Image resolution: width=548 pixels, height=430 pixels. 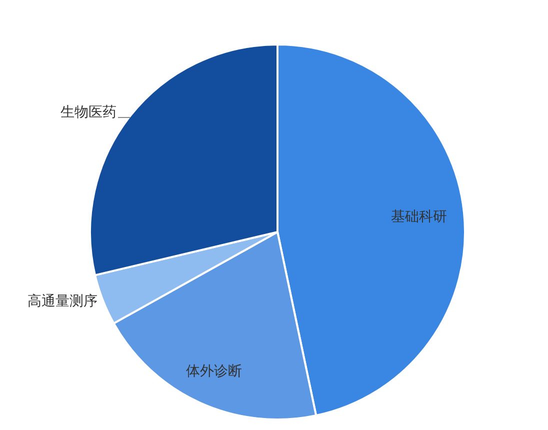 What do you see at coordinates (419, 216) in the screenshot?
I see `slice-label: 基础科研` at bounding box center [419, 216].